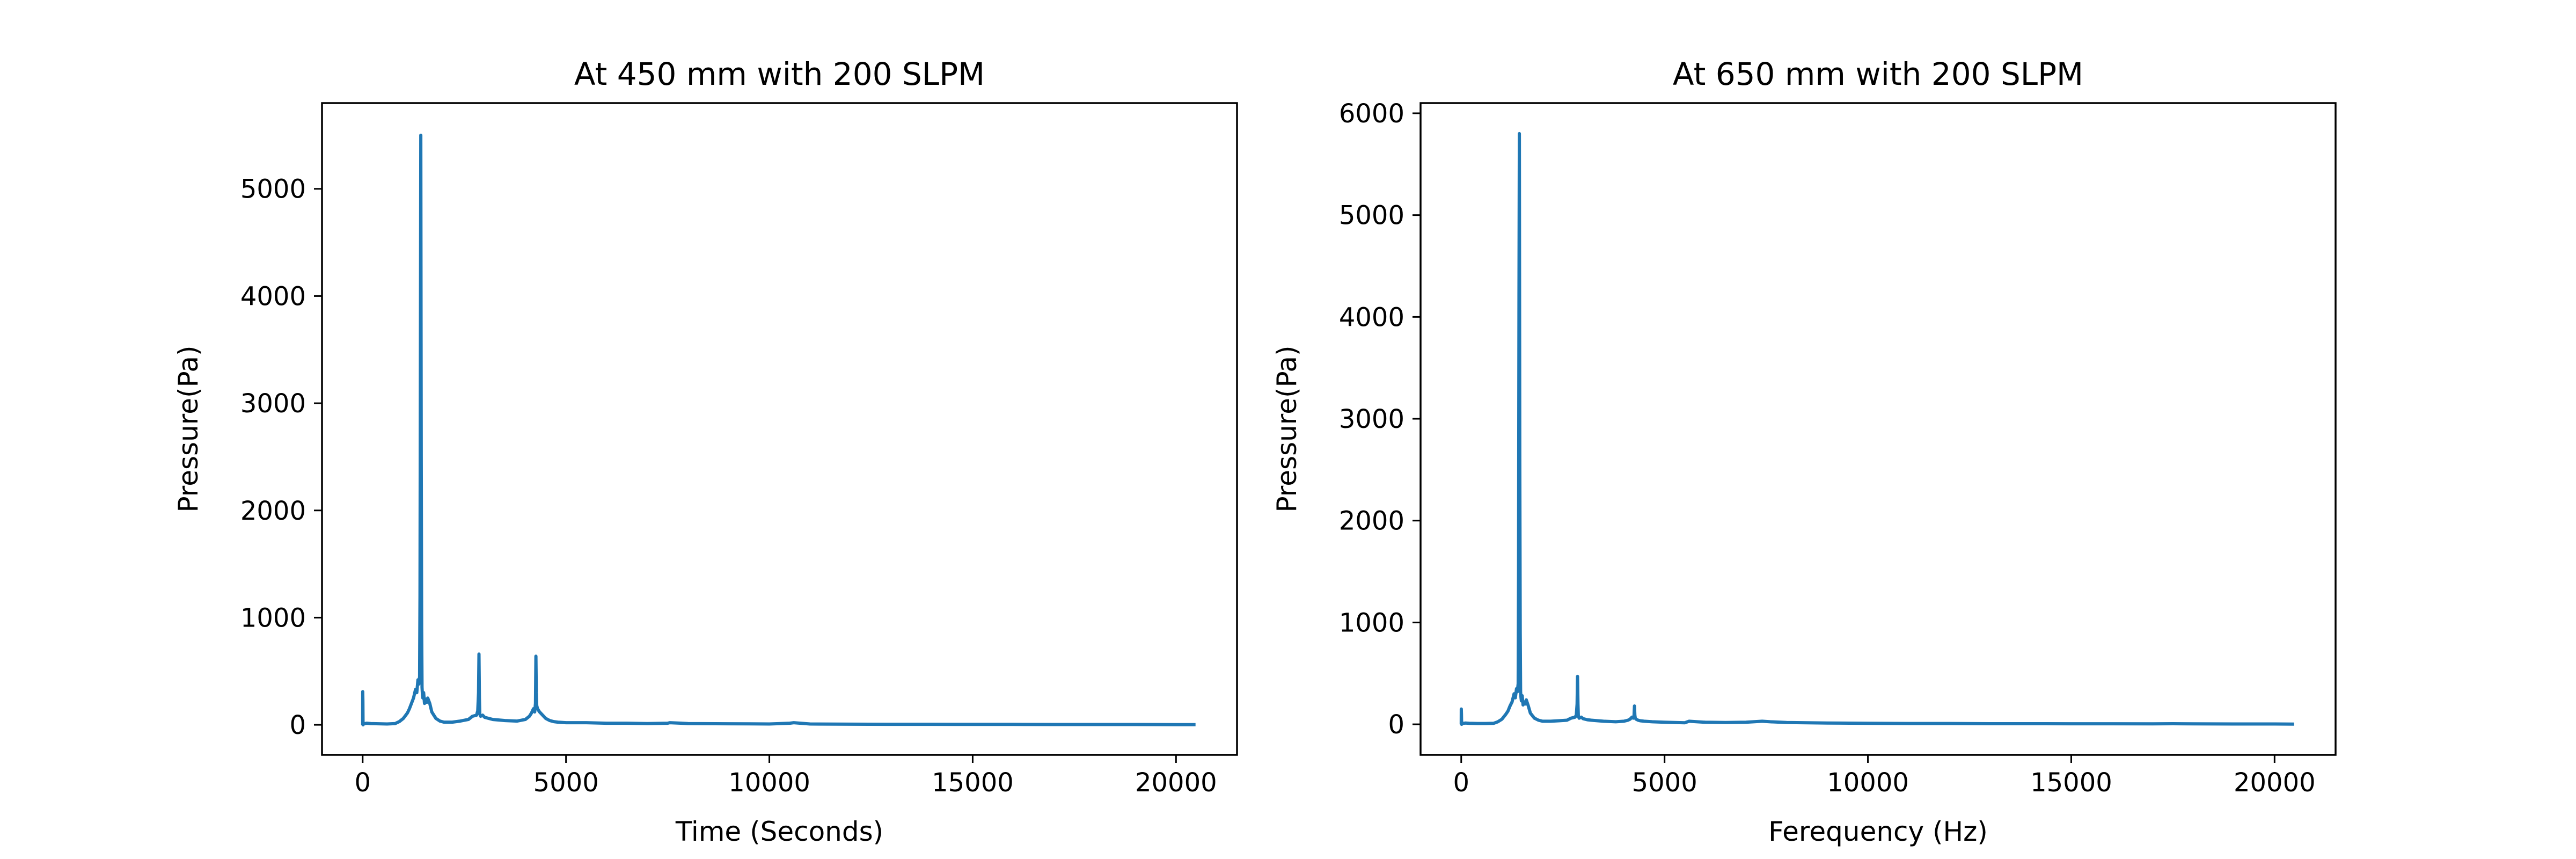 This screenshot has width=2576, height=859. What do you see at coordinates (1878, 831) in the screenshot?
I see `x-axis-label: Ferequency (Hz)` at bounding box center [1878, 831].